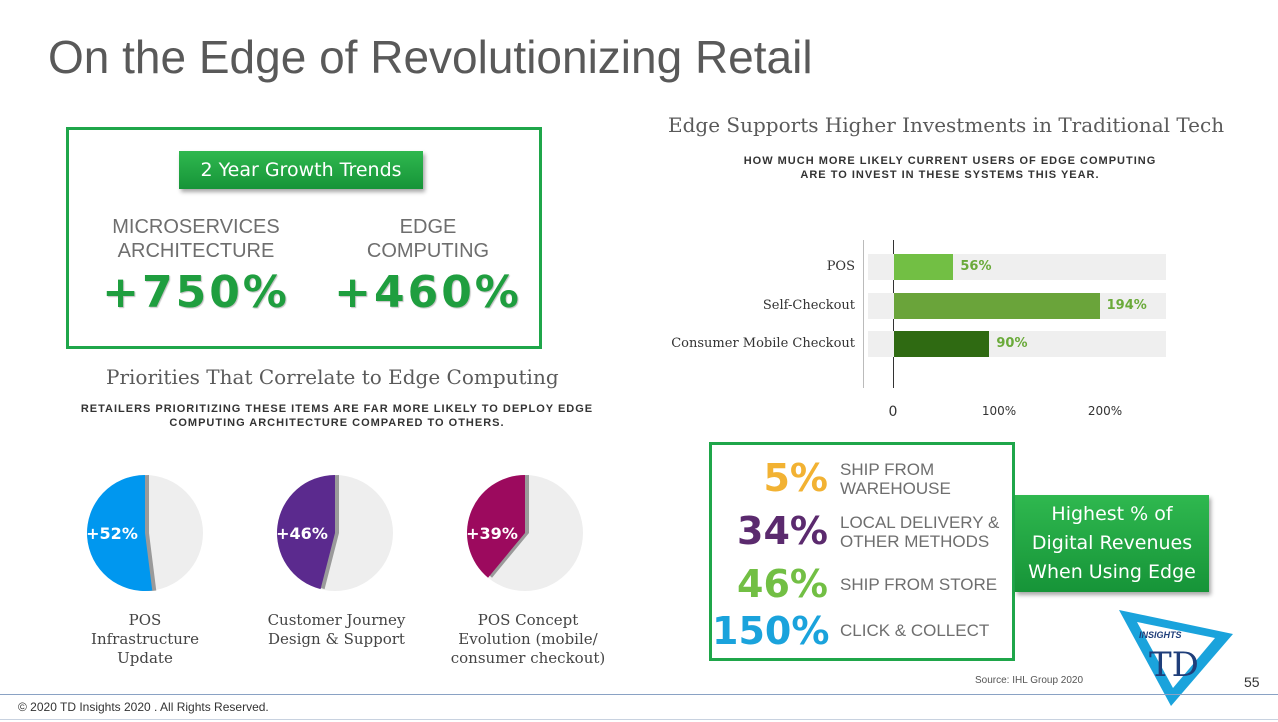  I want to click on page-number: 55, so click(1252, 682).